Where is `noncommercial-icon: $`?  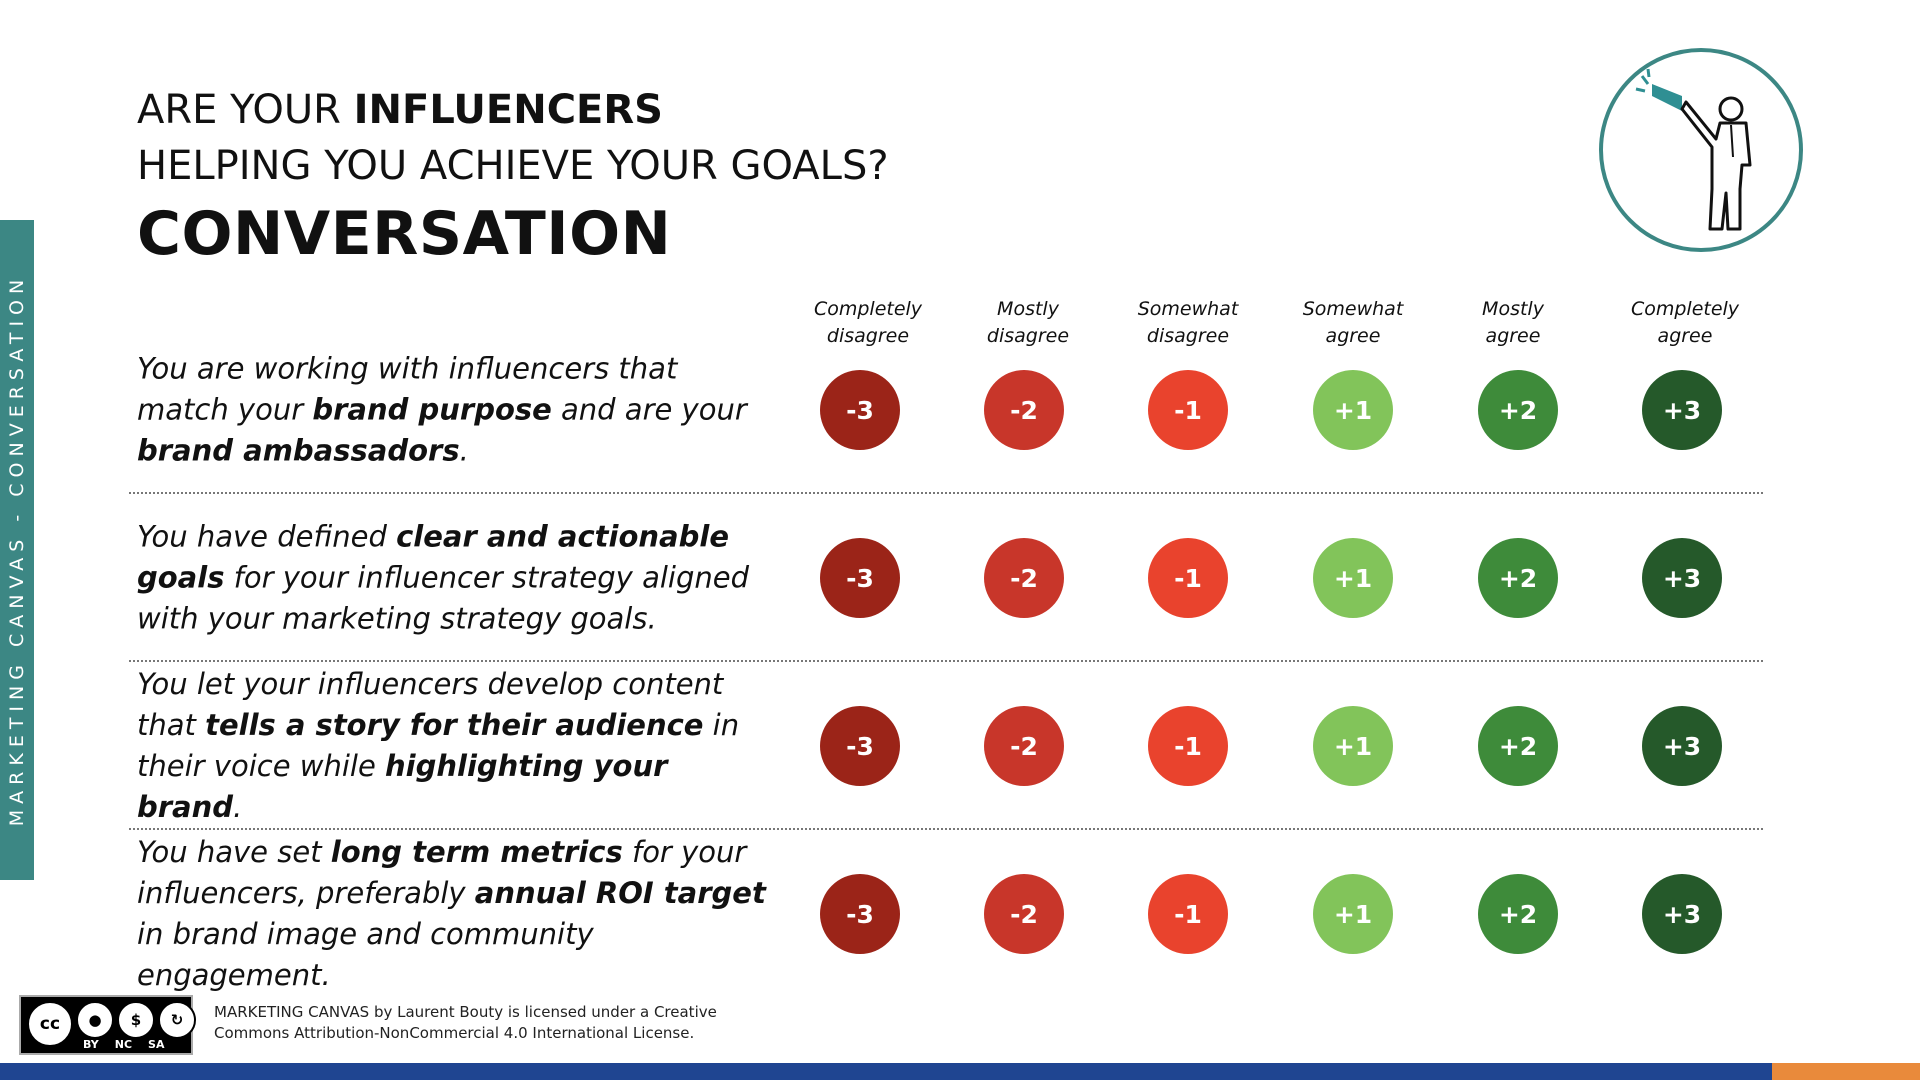
noncommercial-icon: $ is located at coordinates (136, 1020).